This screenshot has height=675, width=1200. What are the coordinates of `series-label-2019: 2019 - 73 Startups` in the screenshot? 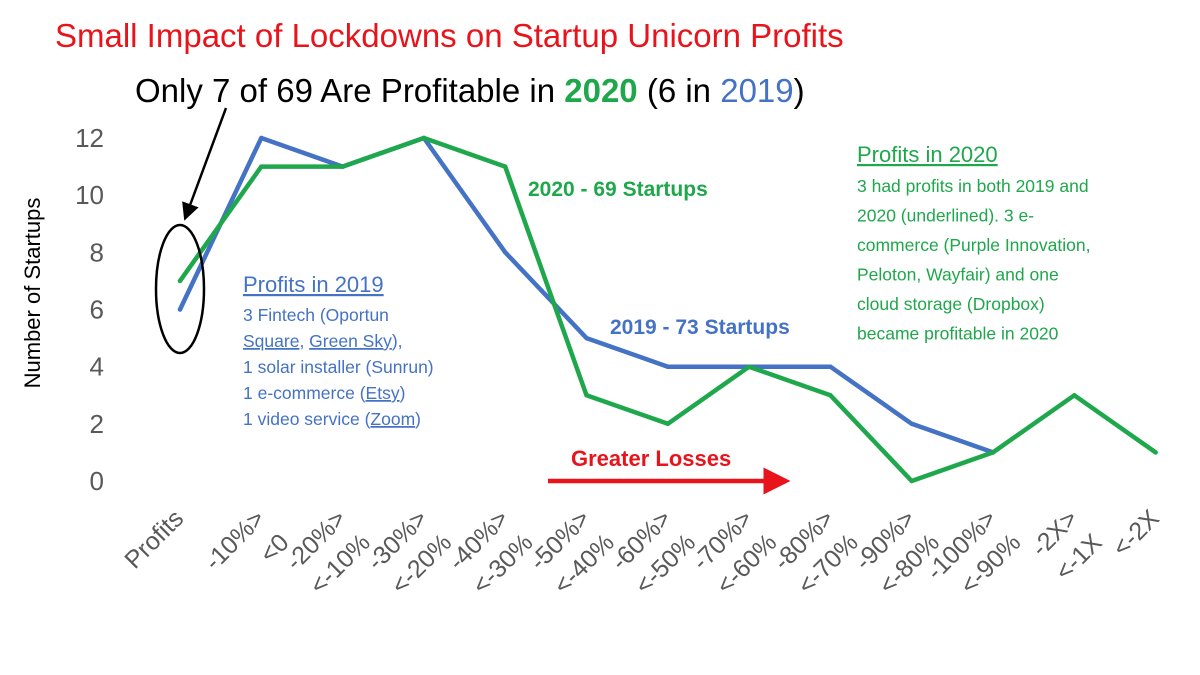 It's located at (700, 327).